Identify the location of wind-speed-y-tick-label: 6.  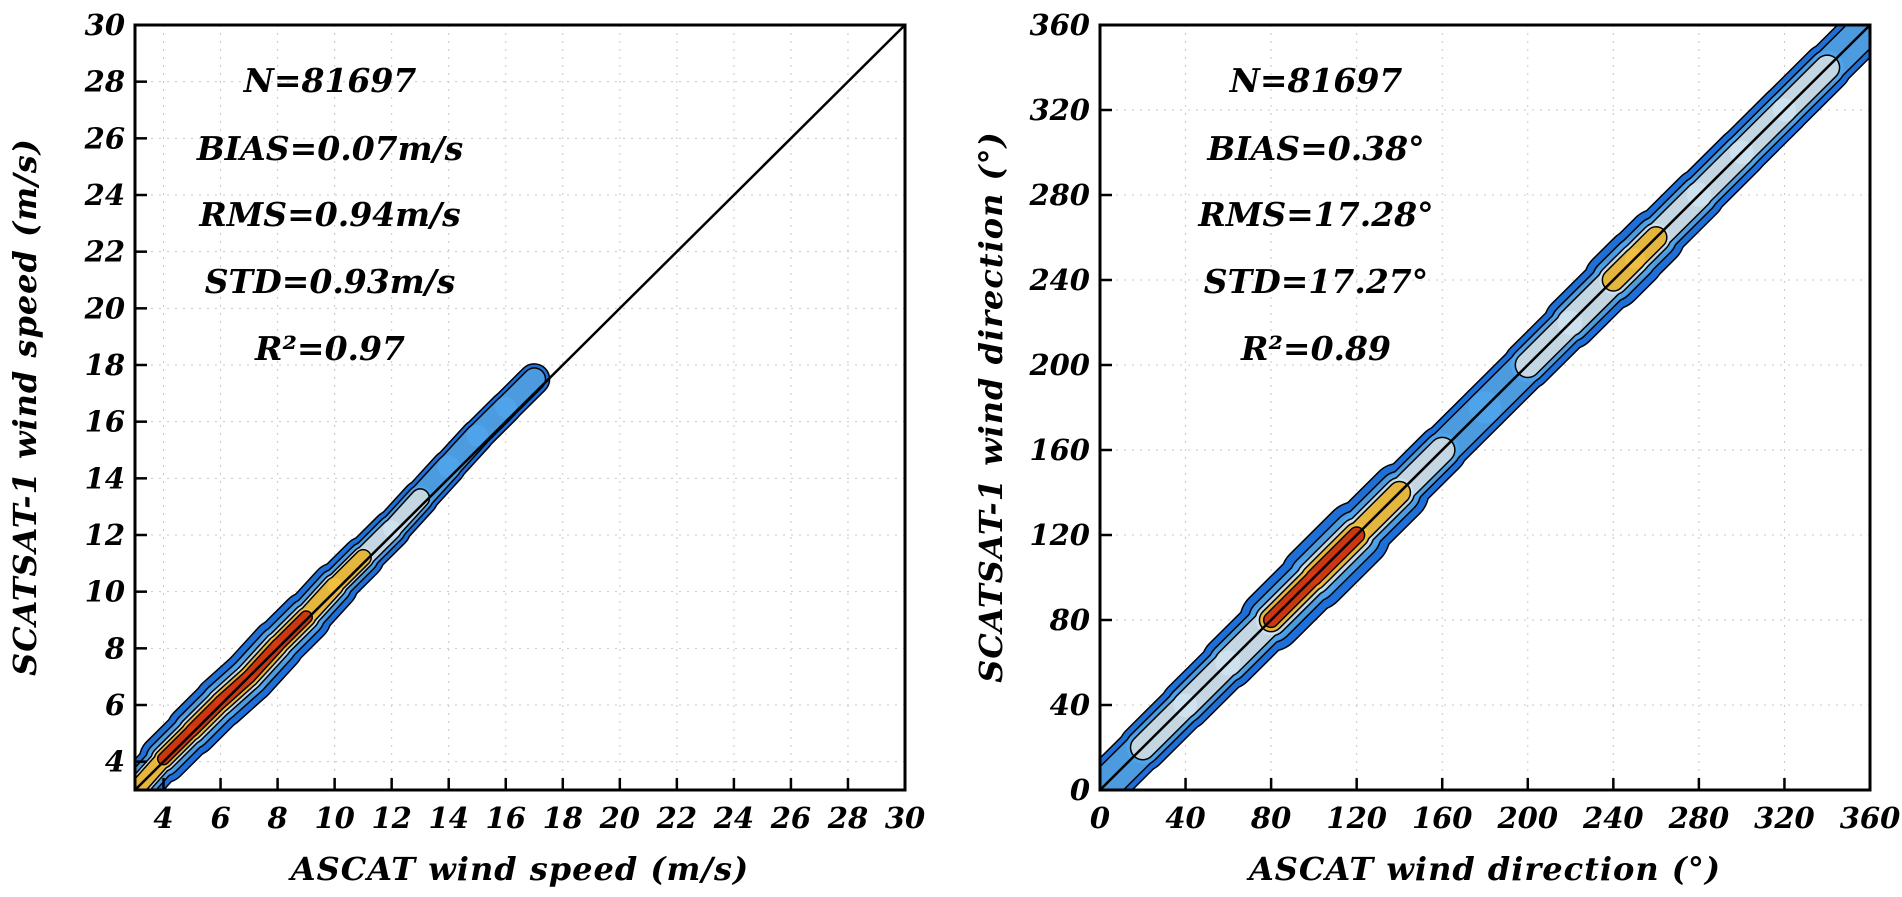
(115, 705).